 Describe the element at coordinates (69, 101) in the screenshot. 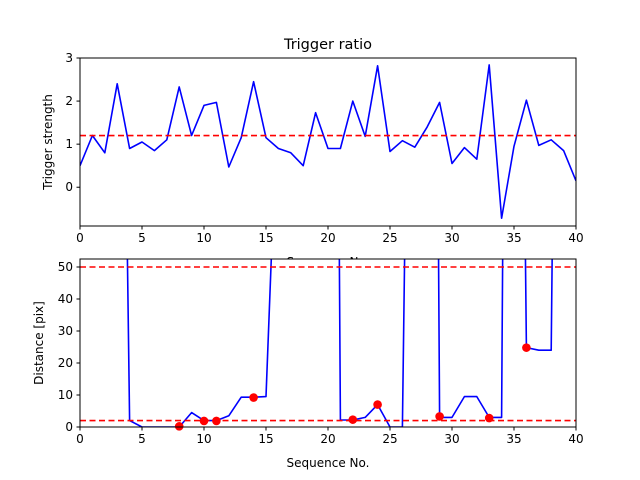

I see `y-tick-label: 2` at that location.